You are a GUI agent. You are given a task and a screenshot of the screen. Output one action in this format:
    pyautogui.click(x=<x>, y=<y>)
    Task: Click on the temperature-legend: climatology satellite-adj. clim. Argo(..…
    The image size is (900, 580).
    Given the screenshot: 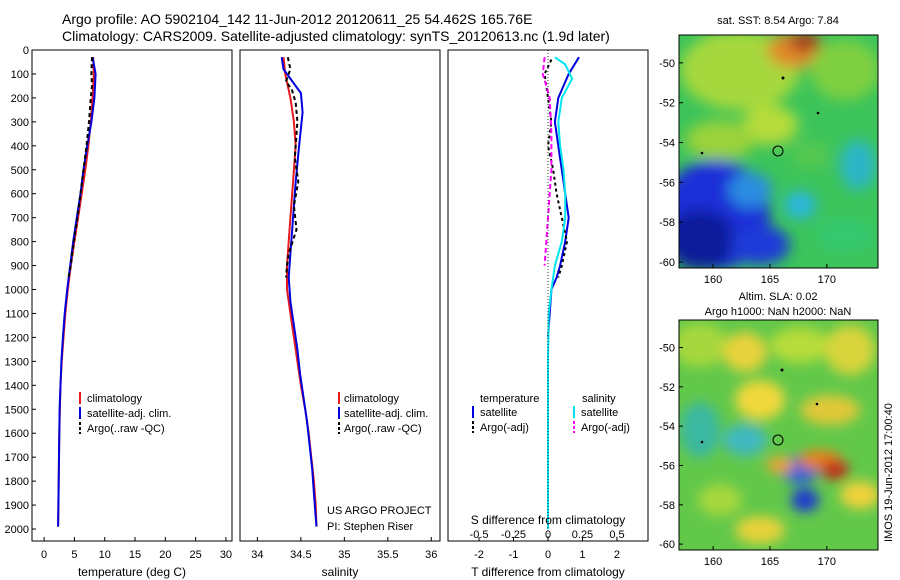 What is the action you would take?
    pyautogui.click(x=125, y=413)
    